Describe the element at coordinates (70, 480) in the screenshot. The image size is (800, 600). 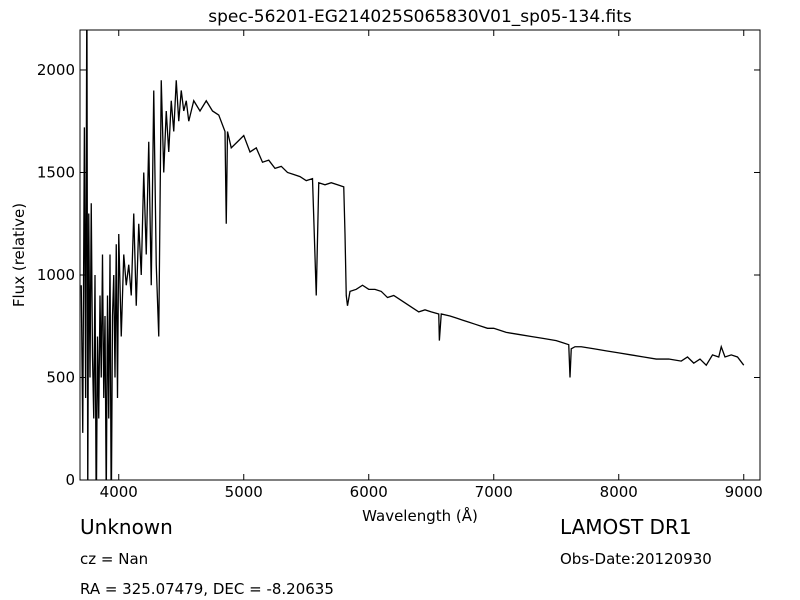
I see `y-tick-label: 0` at that location.